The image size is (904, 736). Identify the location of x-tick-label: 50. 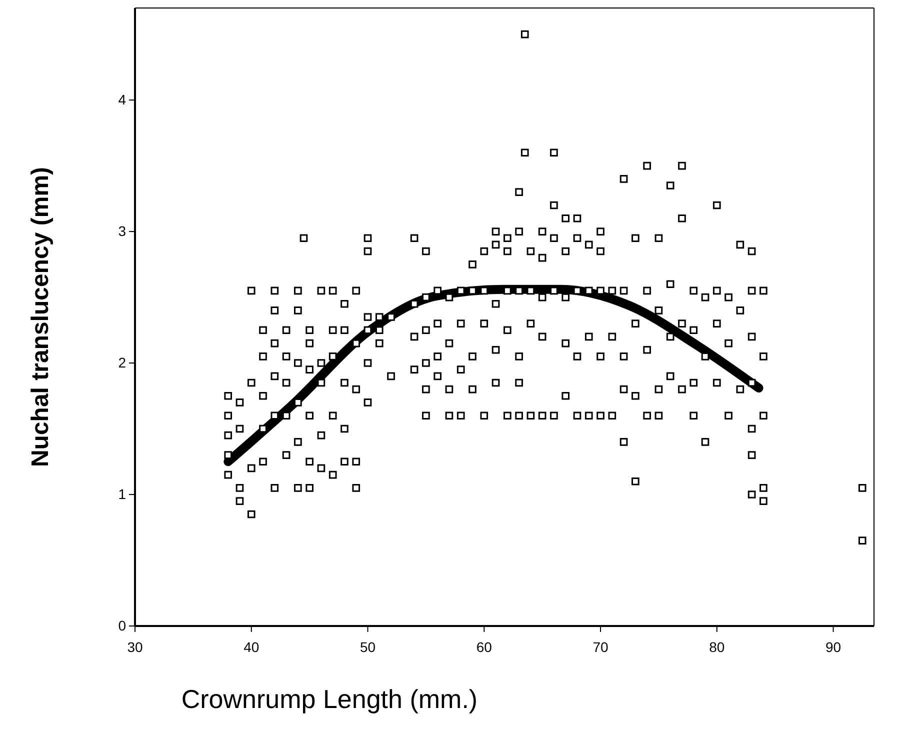
(368, 646).